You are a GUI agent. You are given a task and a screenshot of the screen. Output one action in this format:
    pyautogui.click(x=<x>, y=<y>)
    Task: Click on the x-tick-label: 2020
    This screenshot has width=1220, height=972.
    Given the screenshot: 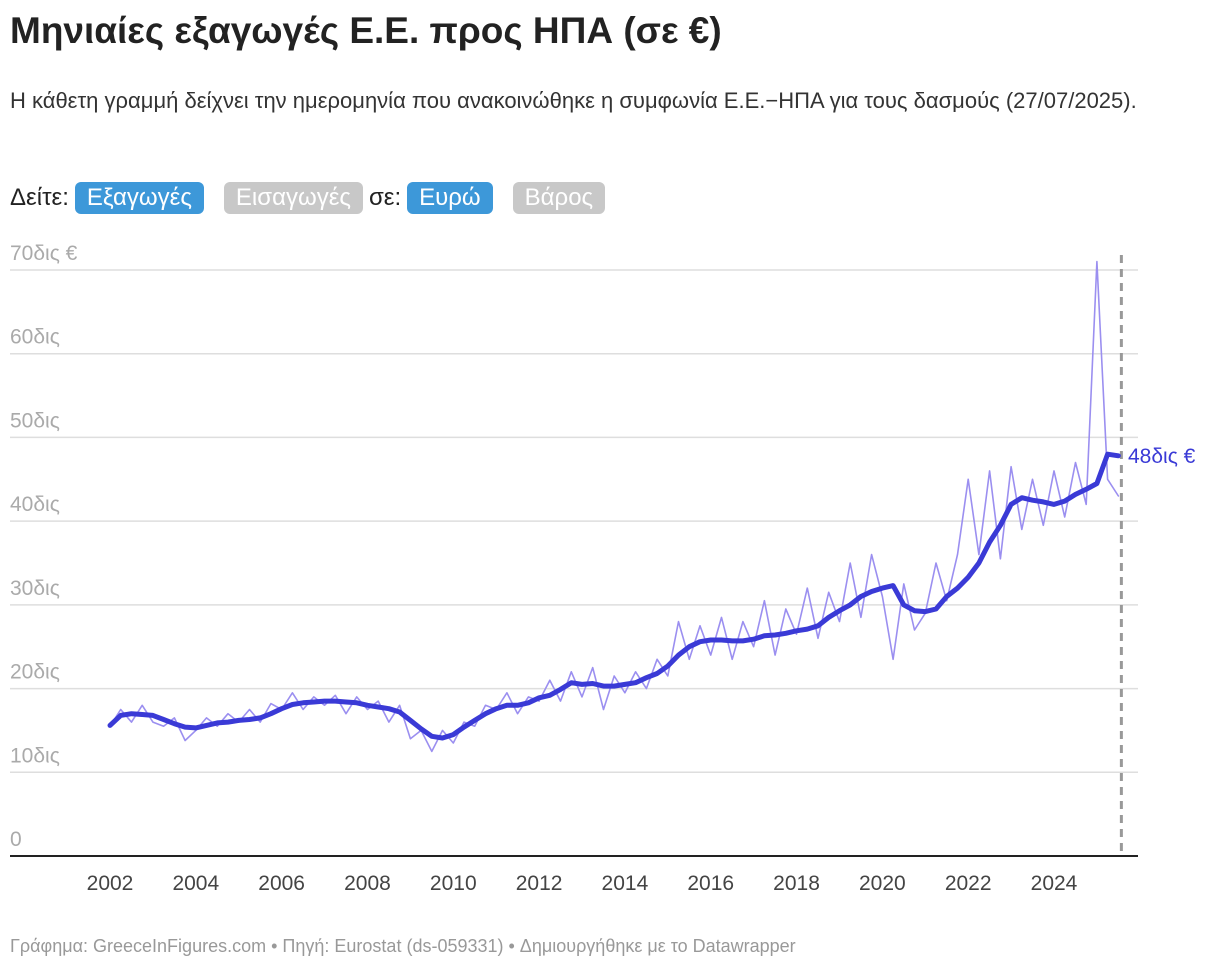 What is the action you would take?
    pyautogui.click(x=882, y=883)
    